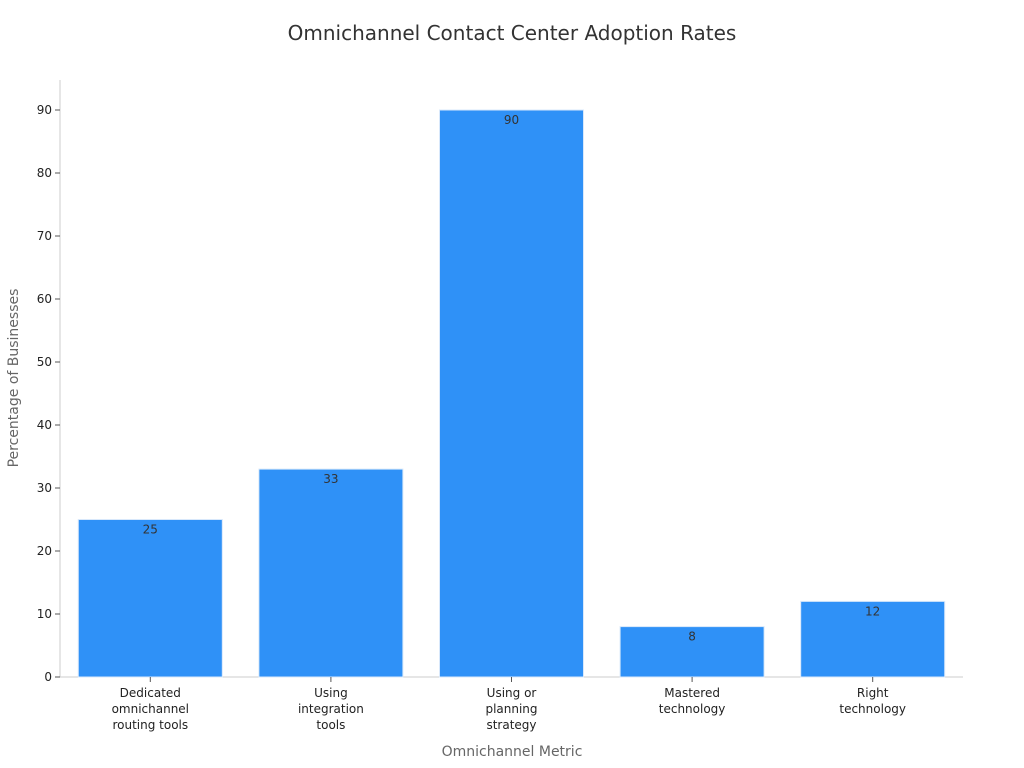  Describe the element at coordinates (44, 236) in the screenshot. I see `y-tick-label: 70` at that location.